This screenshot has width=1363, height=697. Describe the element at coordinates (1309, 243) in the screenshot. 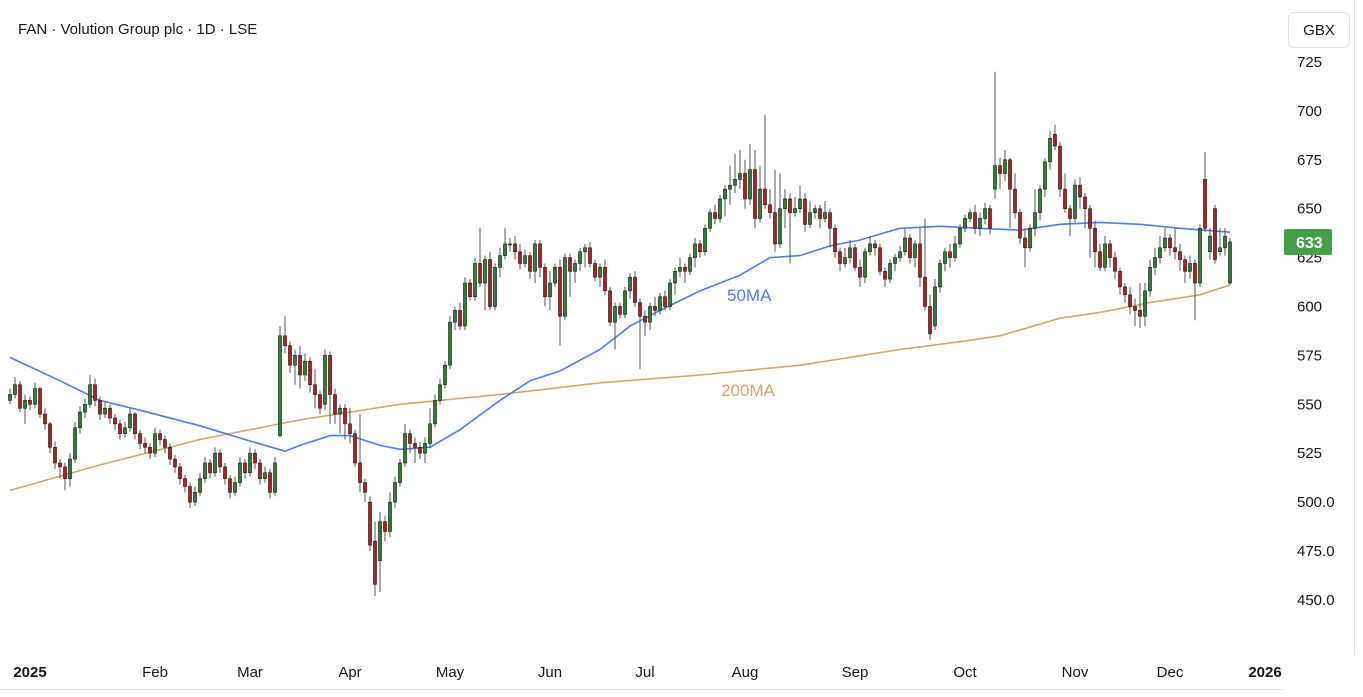

I see `last-price-value: 633` at that location.